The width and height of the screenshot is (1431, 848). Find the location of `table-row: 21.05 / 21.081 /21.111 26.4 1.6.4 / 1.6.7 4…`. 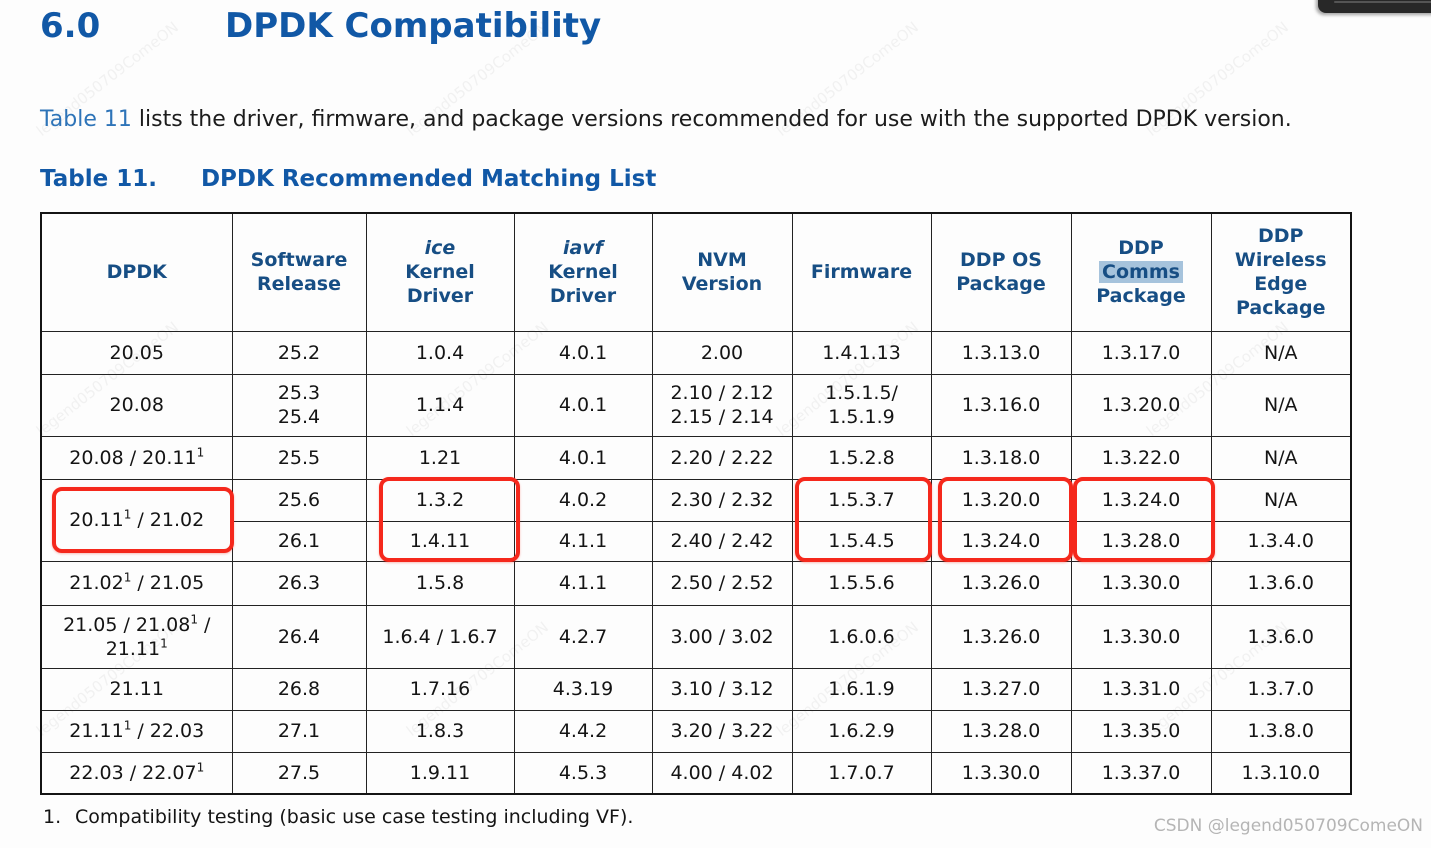

table-row: 21.05 / 21.081 /21.111 26.4 1.6.4 / 1.6.7 4… is located at coordinates (696, 636).